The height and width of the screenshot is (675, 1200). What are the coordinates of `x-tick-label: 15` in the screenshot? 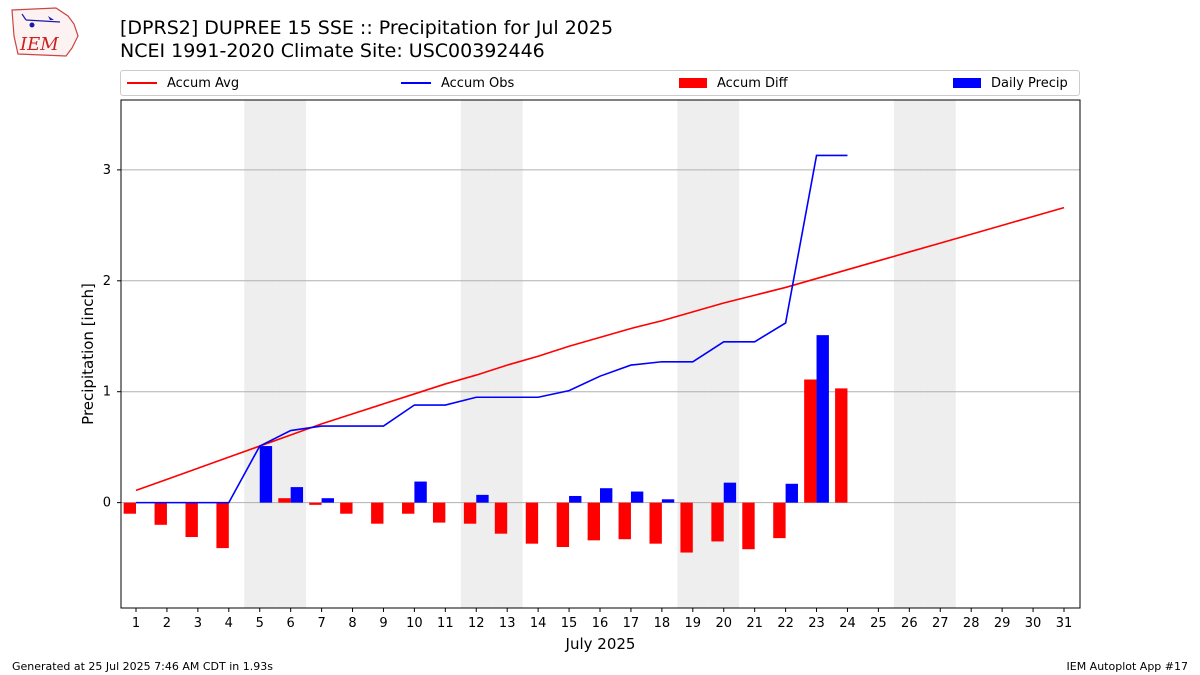 It's located at (569, 623).